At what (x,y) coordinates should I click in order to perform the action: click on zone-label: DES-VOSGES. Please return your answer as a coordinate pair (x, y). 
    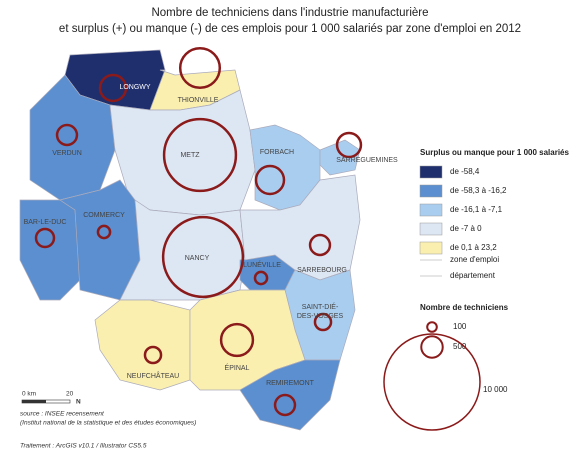
    Looking at the image, I should click on (320, 316).